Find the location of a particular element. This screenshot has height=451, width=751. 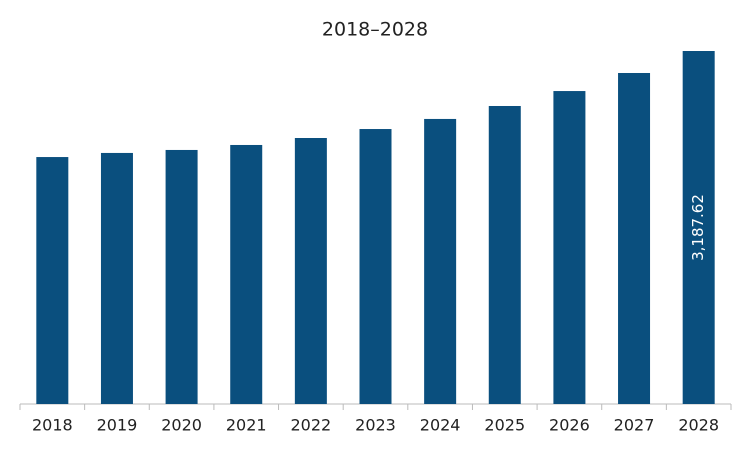

x-tick-label: 2020 is located at coordinates (181, 425).